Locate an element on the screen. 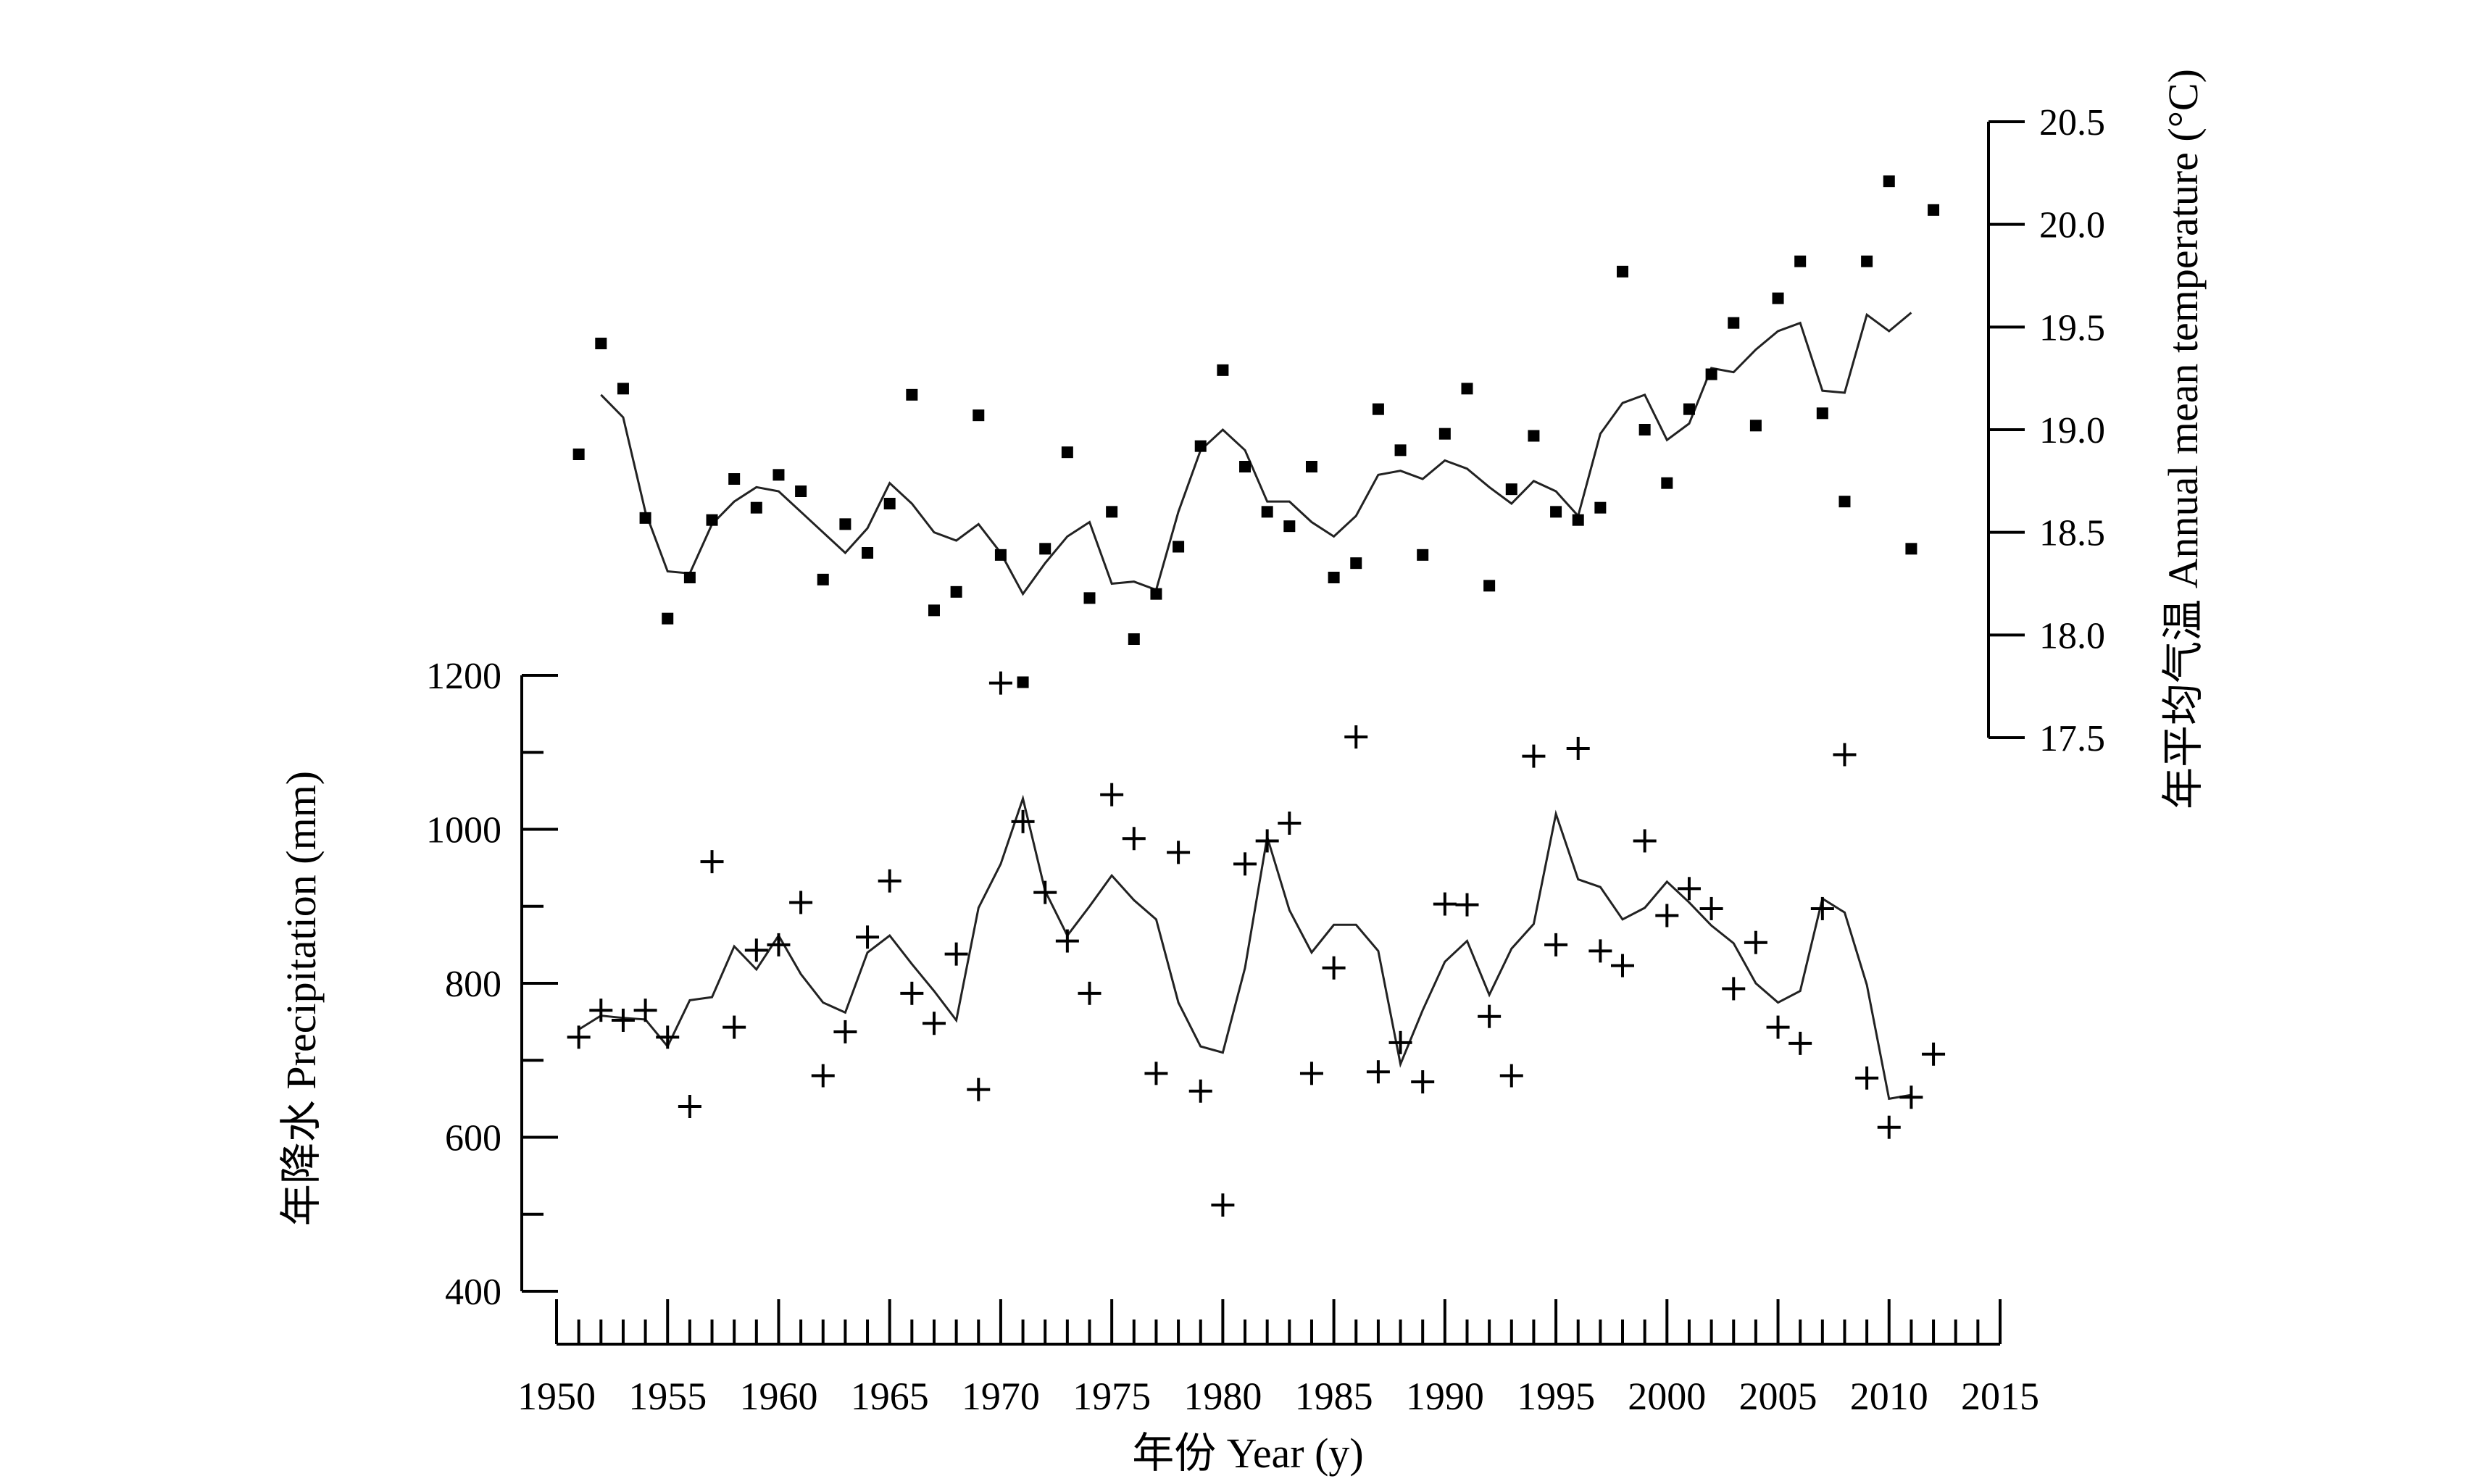  temperature-tick-label: 19.5 is located at coordinates (2072, 328).